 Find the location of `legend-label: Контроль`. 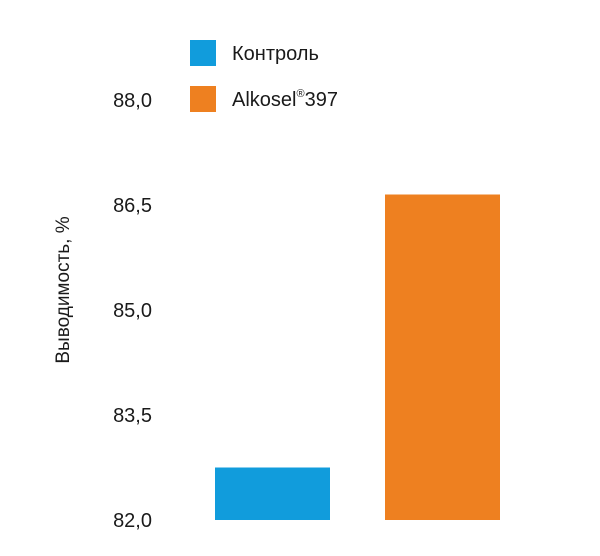

legend-label: Контроль is located at coordinates (275, 54).